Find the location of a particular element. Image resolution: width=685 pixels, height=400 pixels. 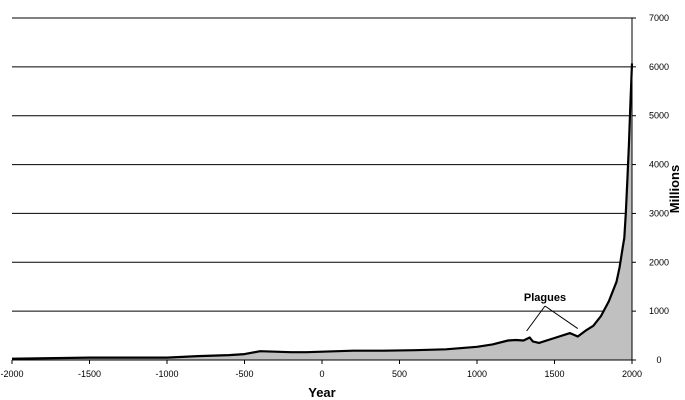

y-tick-label: 7000 is located at coordinates (659, 18).